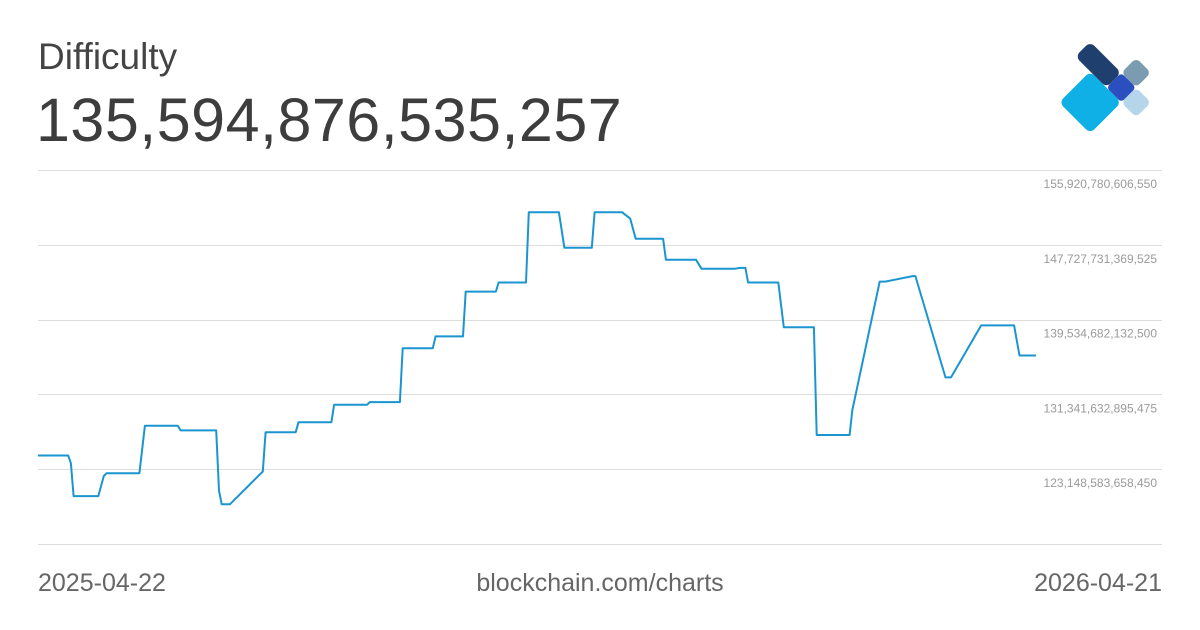 Image resolution: width=1200 pixels, height=630 pixels. I want to click on x-axis-start-date: 2025-04-22, so click(102, 583).